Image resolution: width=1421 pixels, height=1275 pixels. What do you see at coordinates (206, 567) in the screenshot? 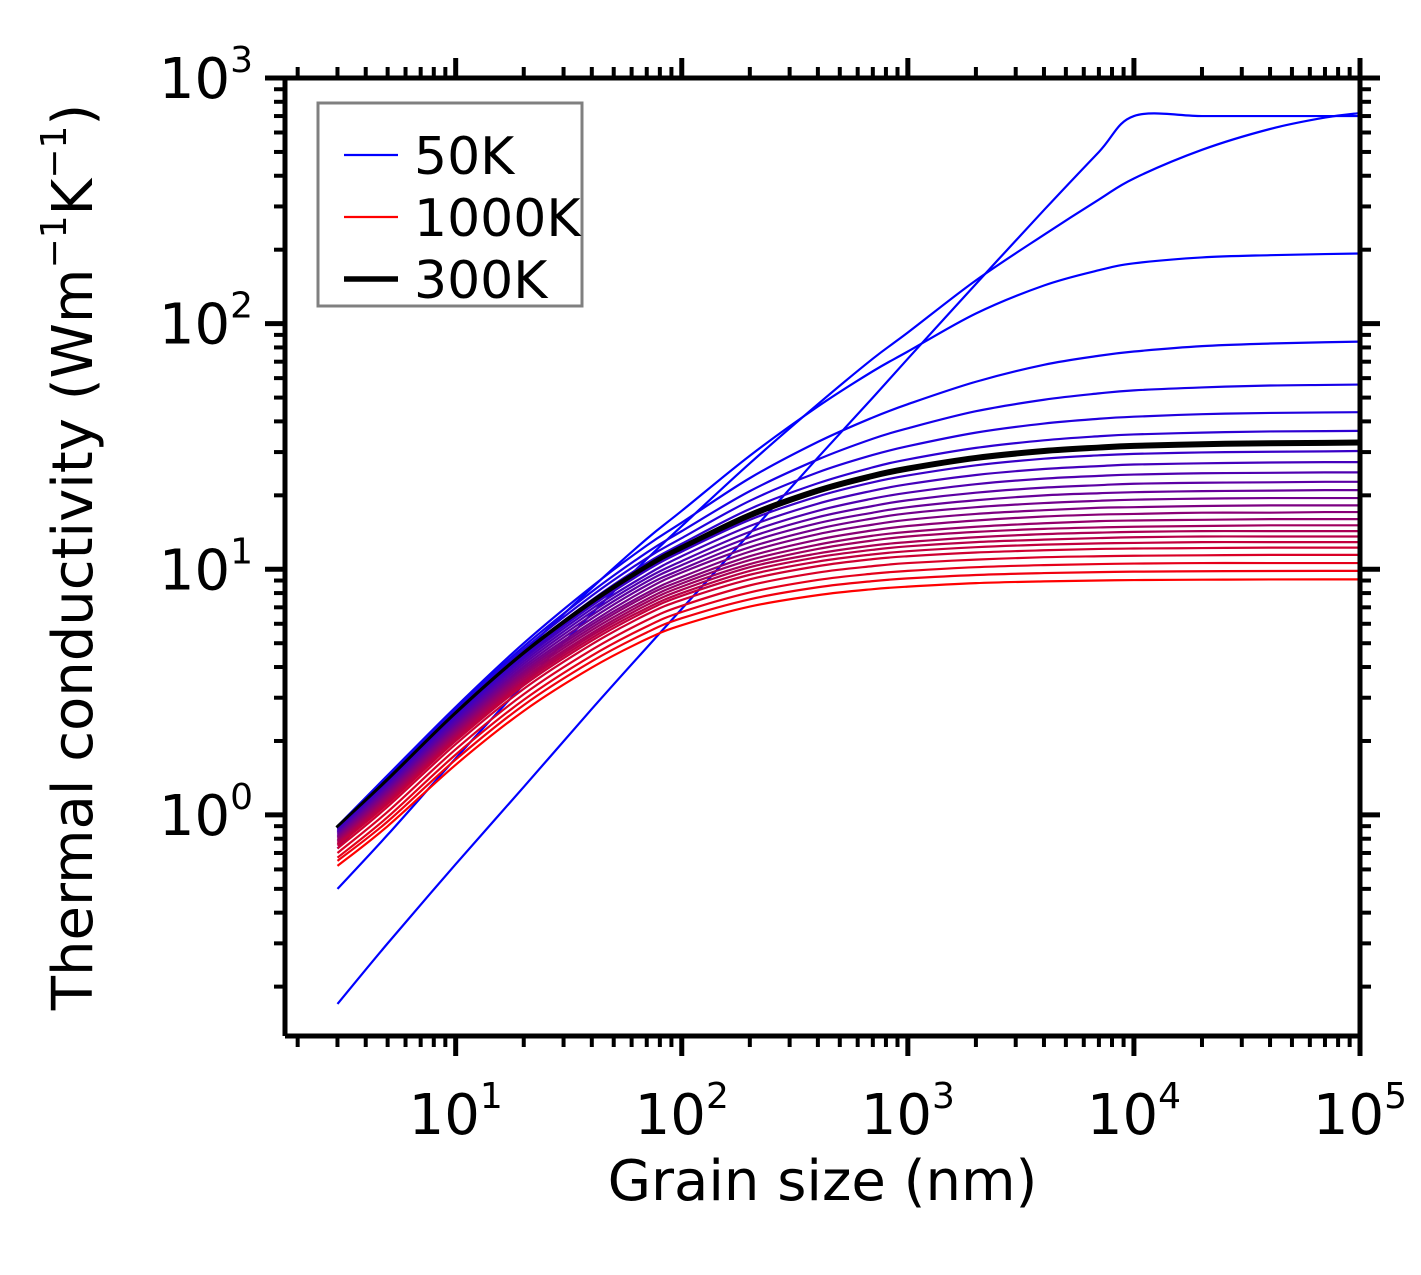
I see `ytick-label-10¹: 10¹` at bounding box center [206, 567].